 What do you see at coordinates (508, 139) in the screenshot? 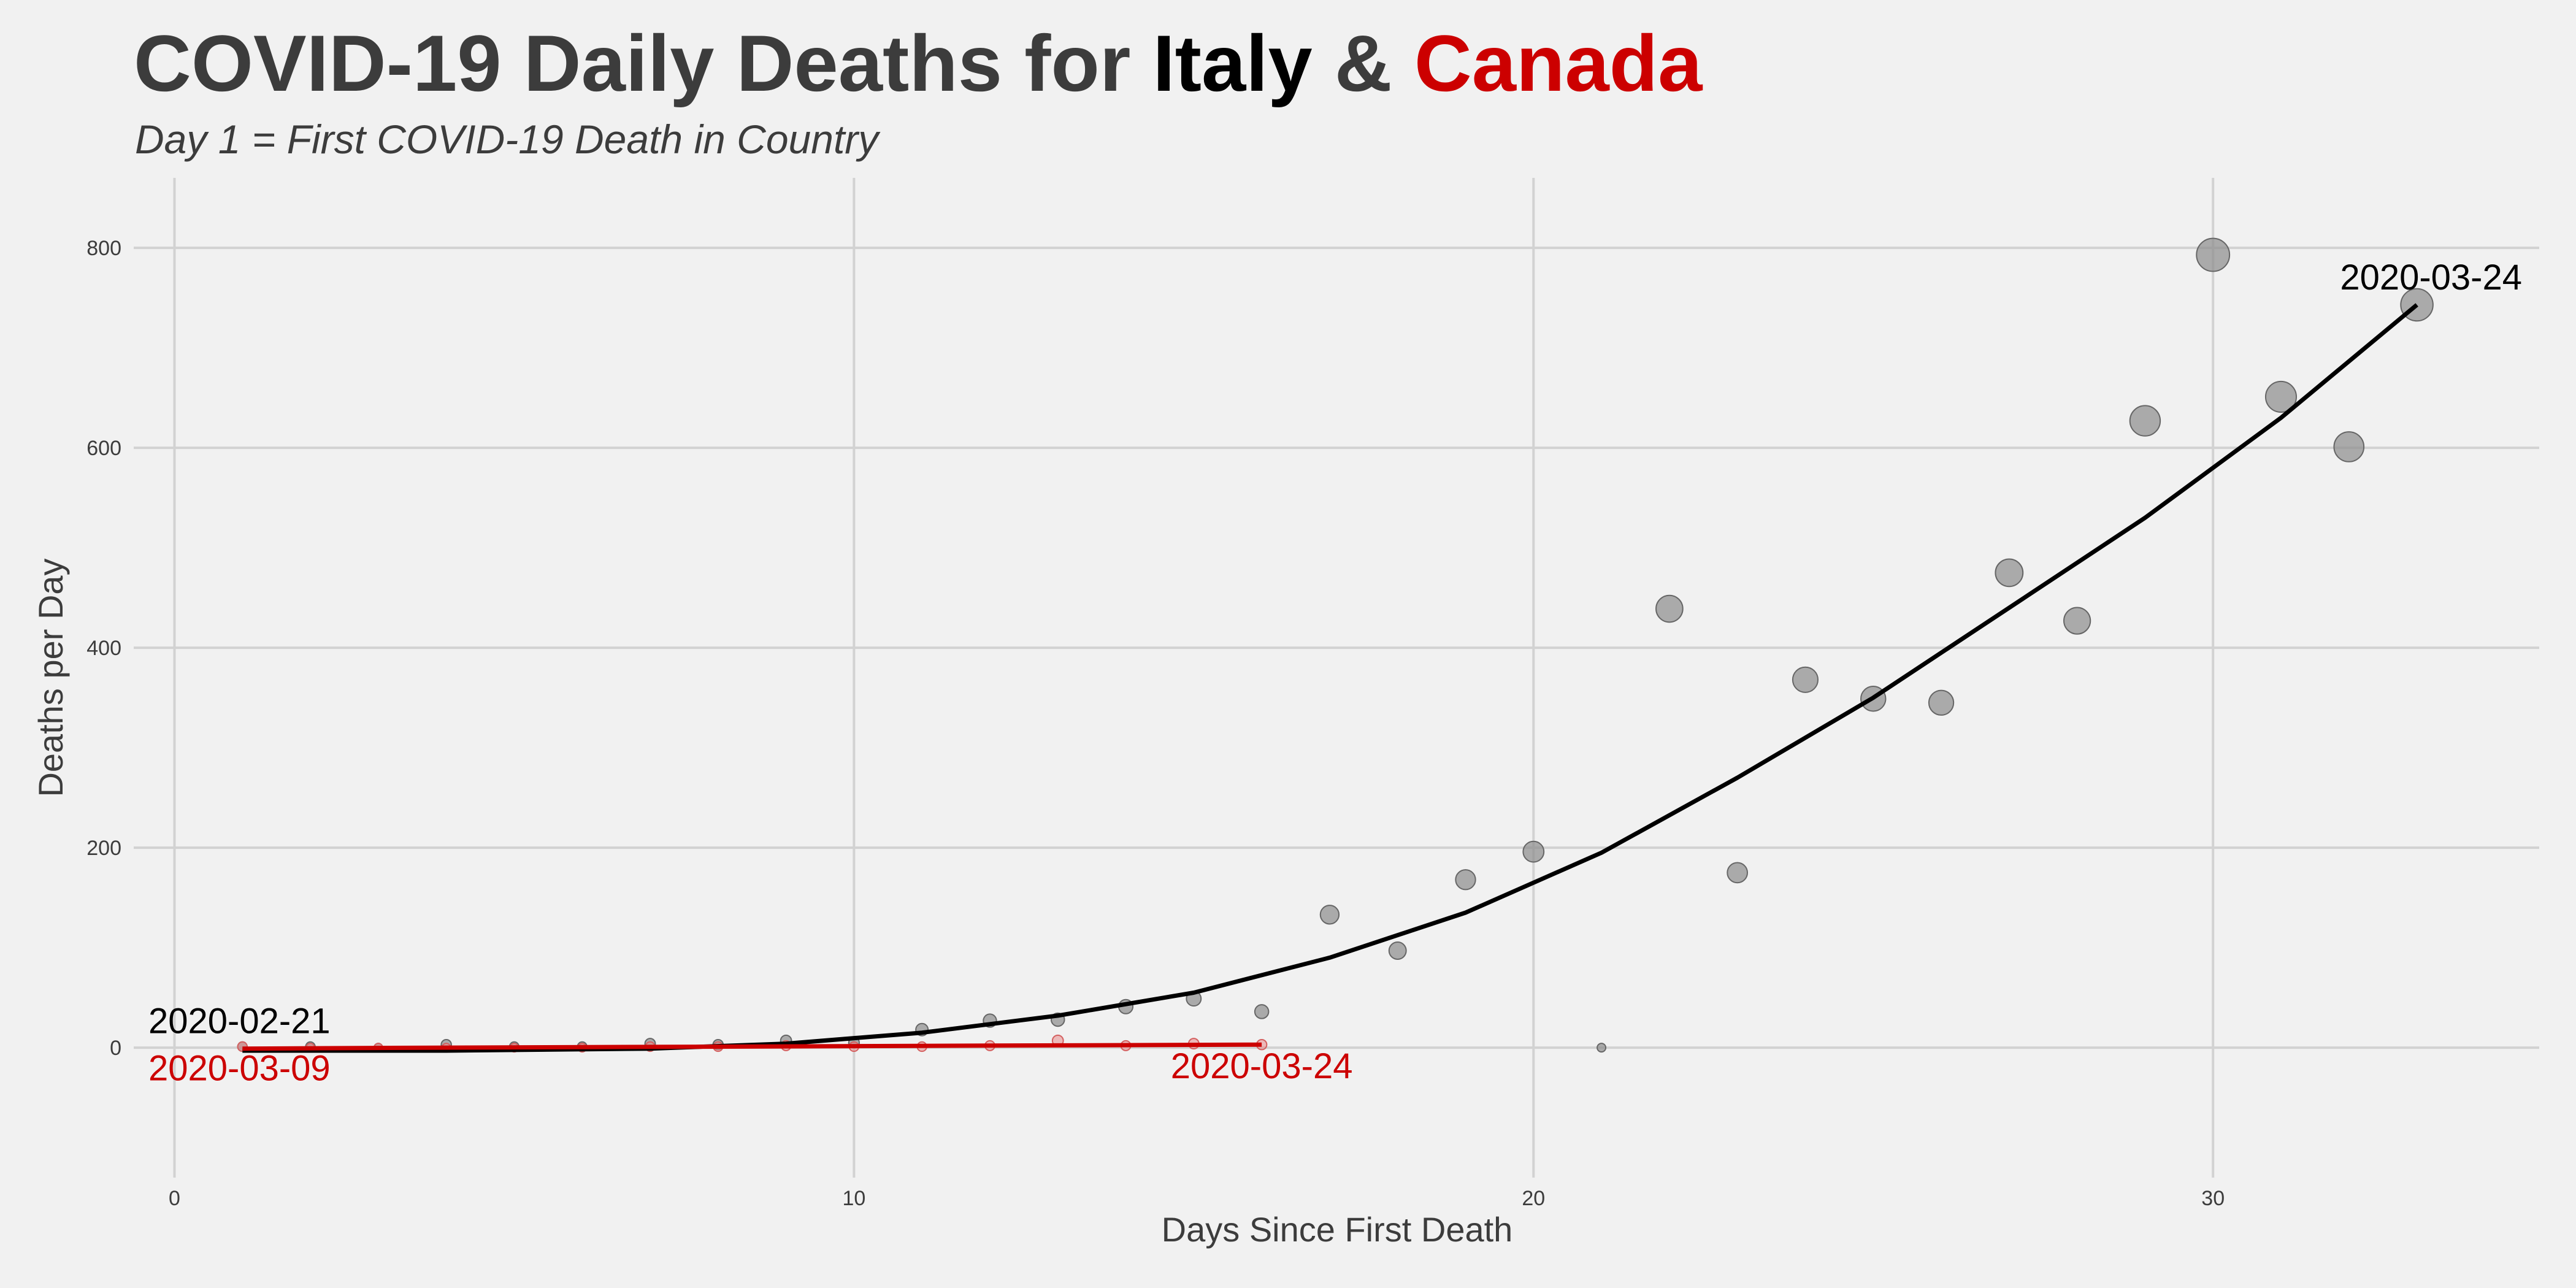
I see `chart-subtitle: Day 1 = First COVID-19 Death in Country` at bounding box center [508, 139].